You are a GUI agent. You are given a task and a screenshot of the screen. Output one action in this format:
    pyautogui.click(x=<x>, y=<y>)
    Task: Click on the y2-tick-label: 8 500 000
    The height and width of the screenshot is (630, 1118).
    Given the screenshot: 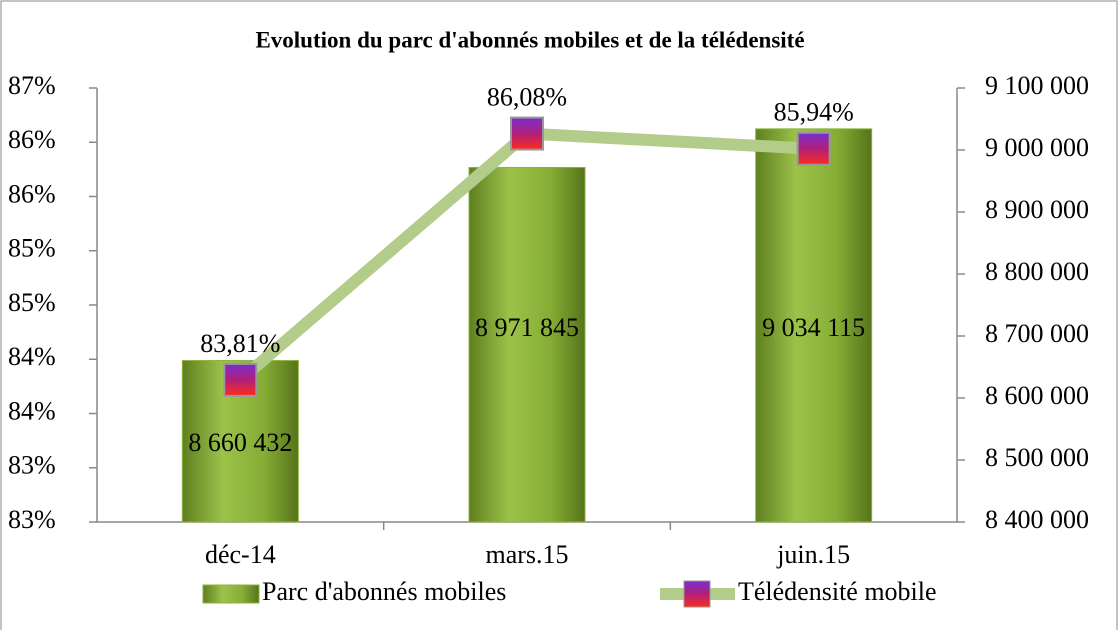 What is the action you would take?
    pyautogui.click(x=1037, y=457)
    